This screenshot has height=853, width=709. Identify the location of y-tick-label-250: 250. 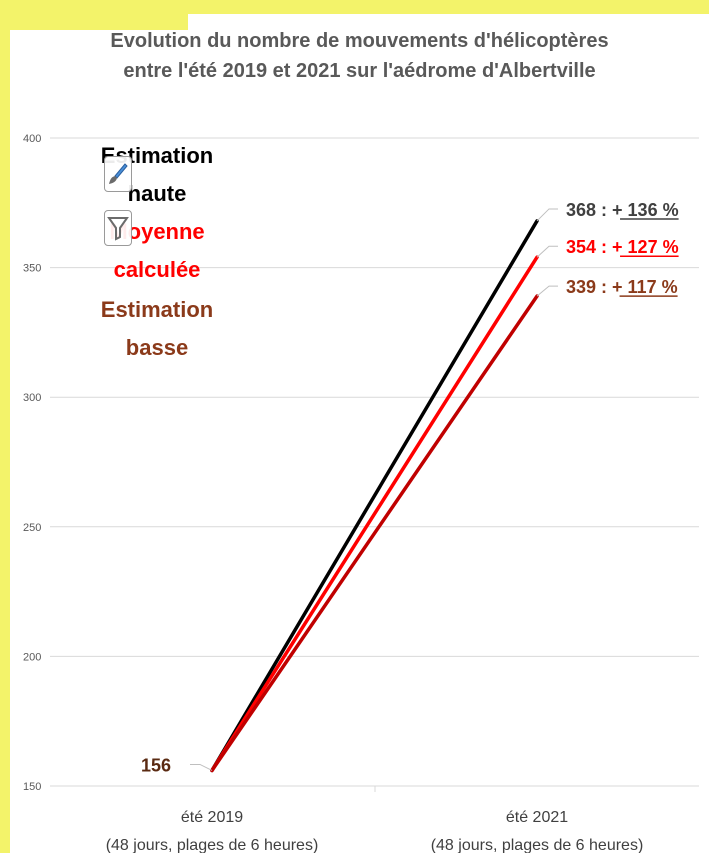
(32, 528).